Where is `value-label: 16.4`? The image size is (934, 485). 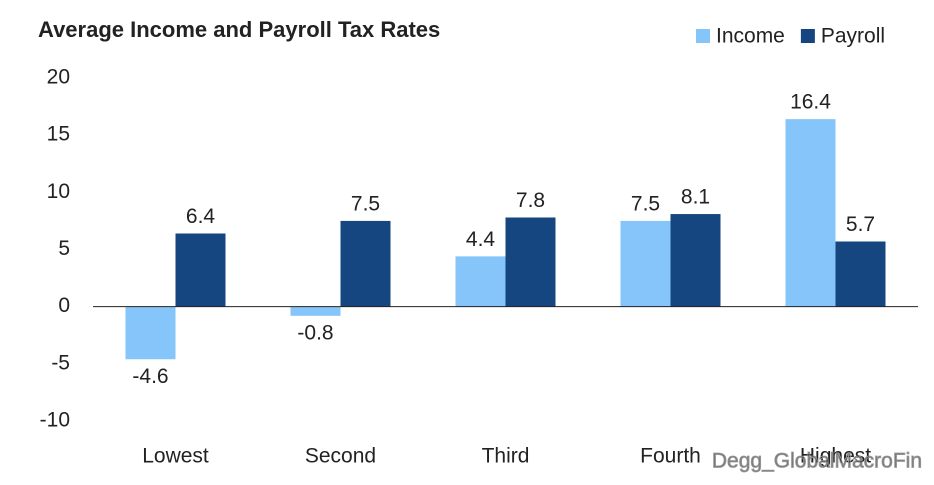
value-label: 16.4 is located at coordinates (810, 102).